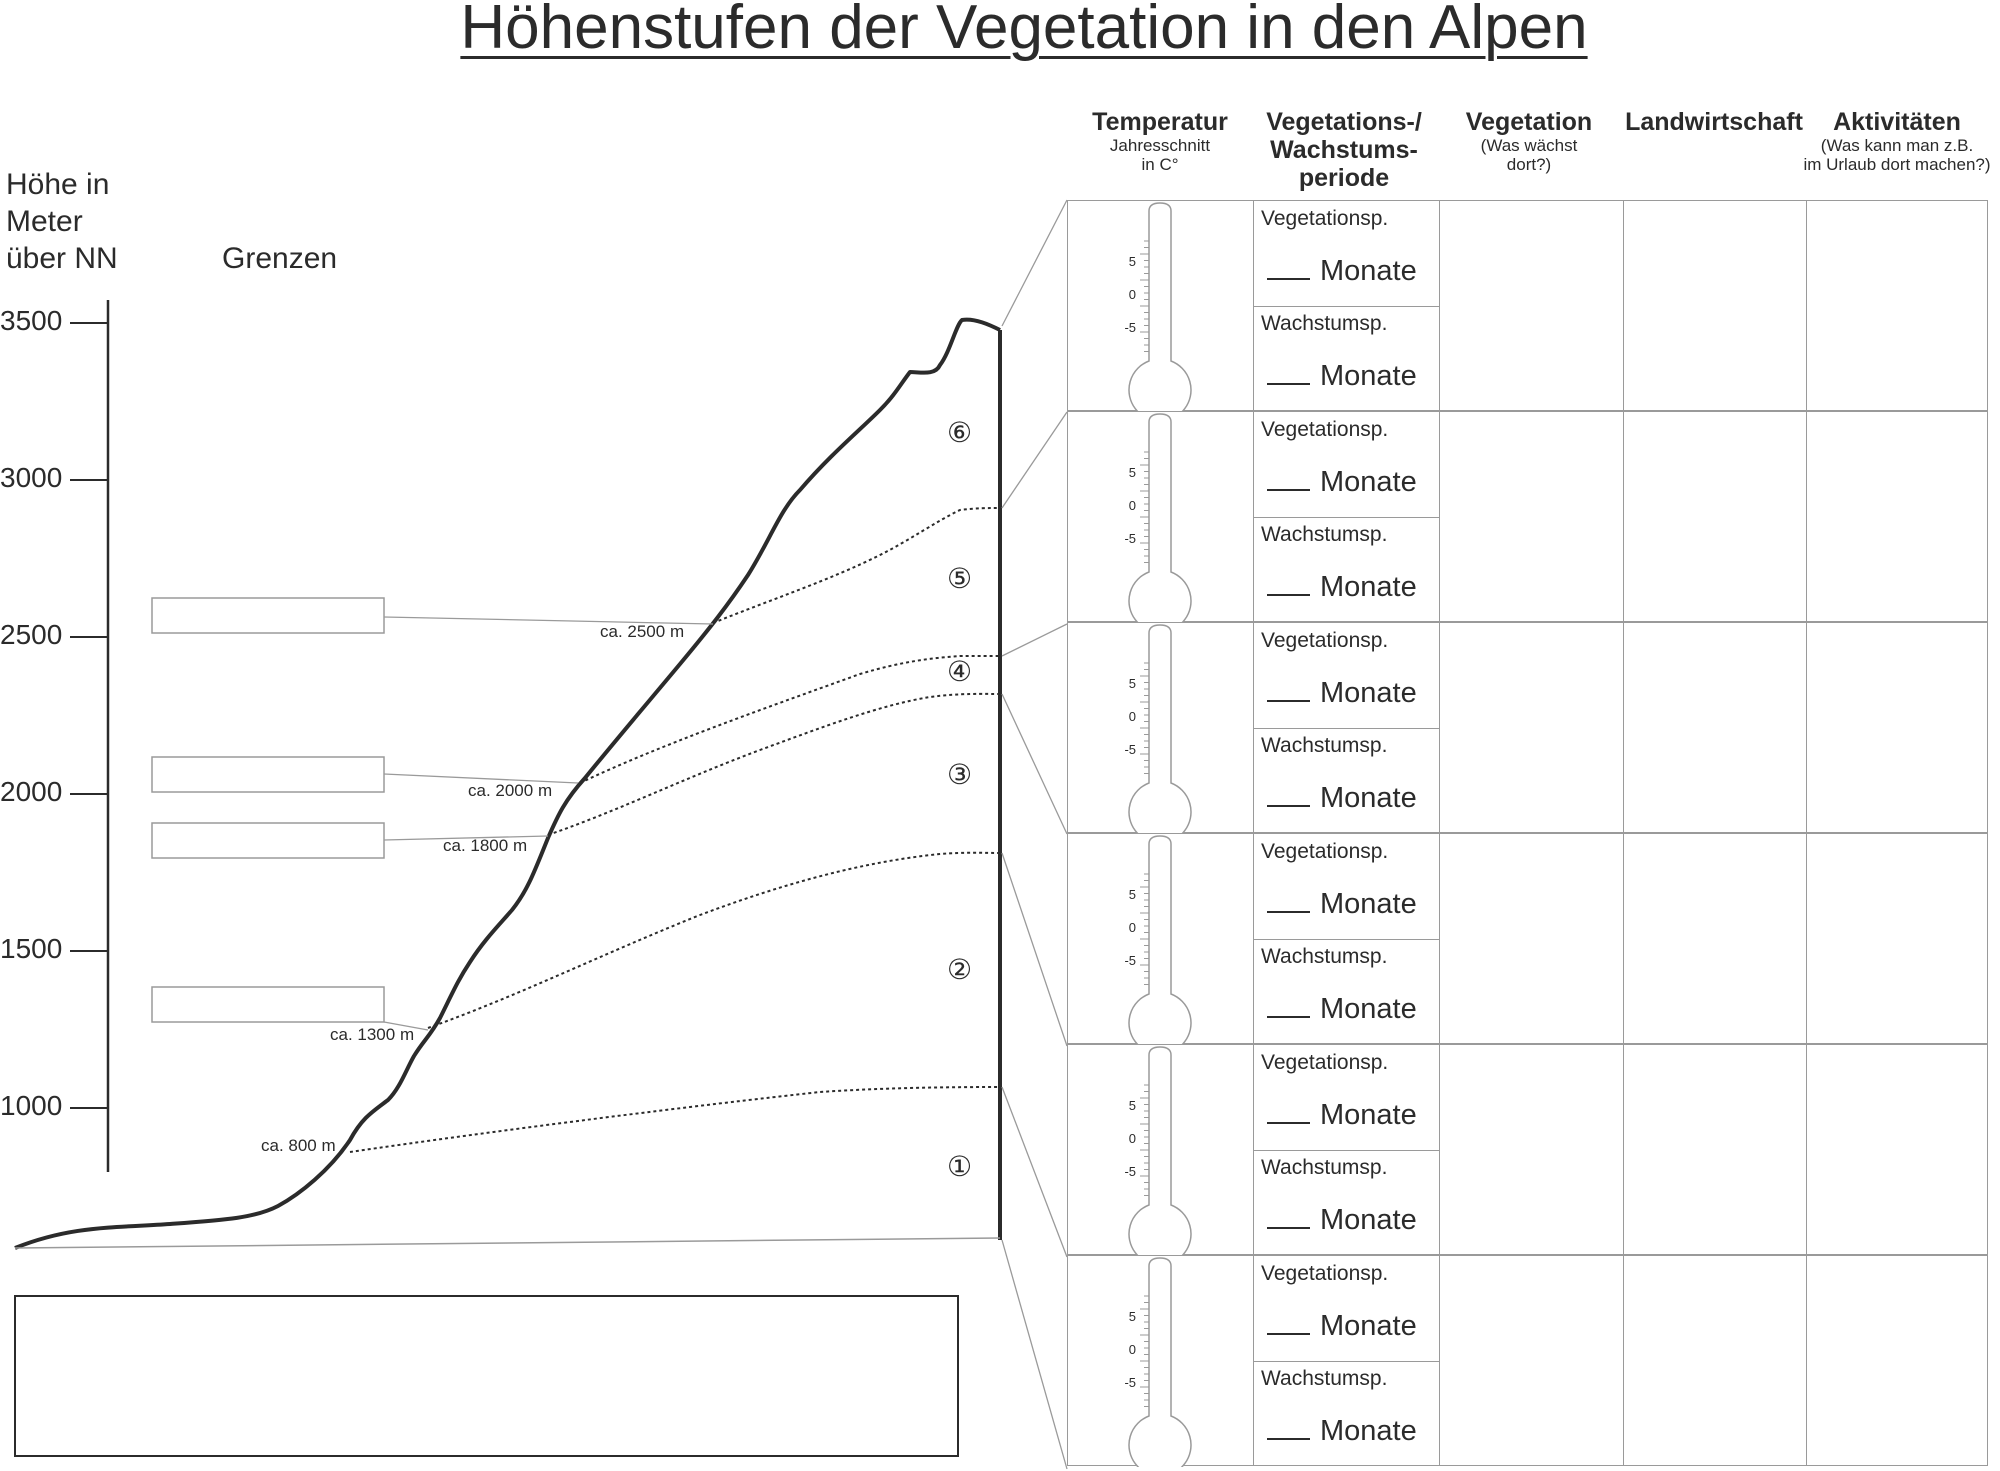 The height and width of the screenshot is (1471, 2000). I want to click on y-tick-label: 3500, so click(31, 320).